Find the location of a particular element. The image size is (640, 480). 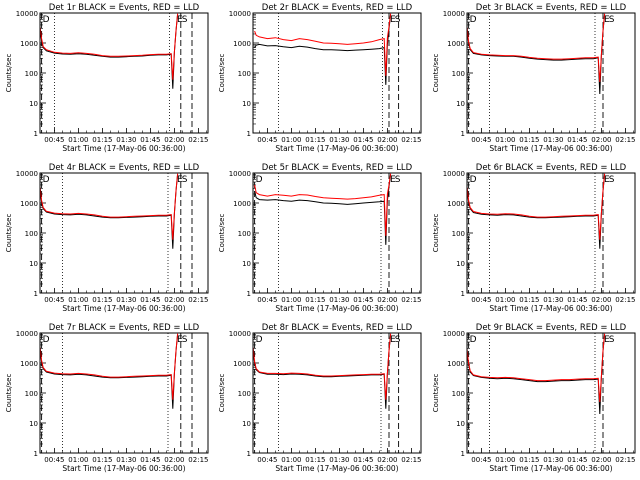

panel-title: Det 2r BLACK = Events, RED = LLD is located at coordinates (337, 8).